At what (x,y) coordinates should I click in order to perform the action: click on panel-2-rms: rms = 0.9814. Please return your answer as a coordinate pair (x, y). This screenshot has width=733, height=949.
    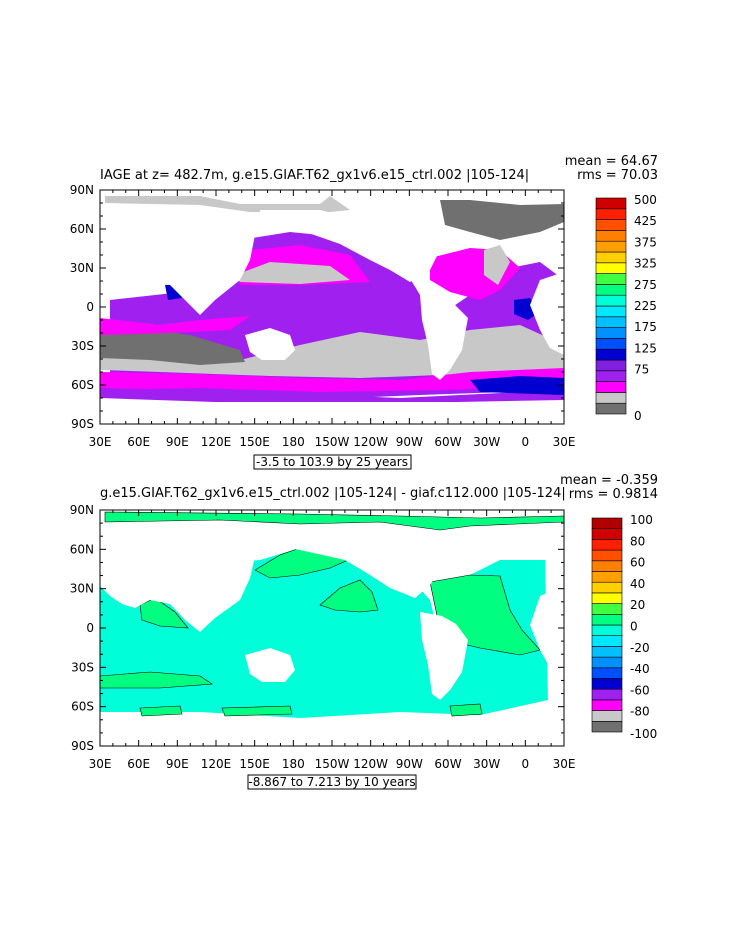
    Looking at the image, I should click on (613, 494).